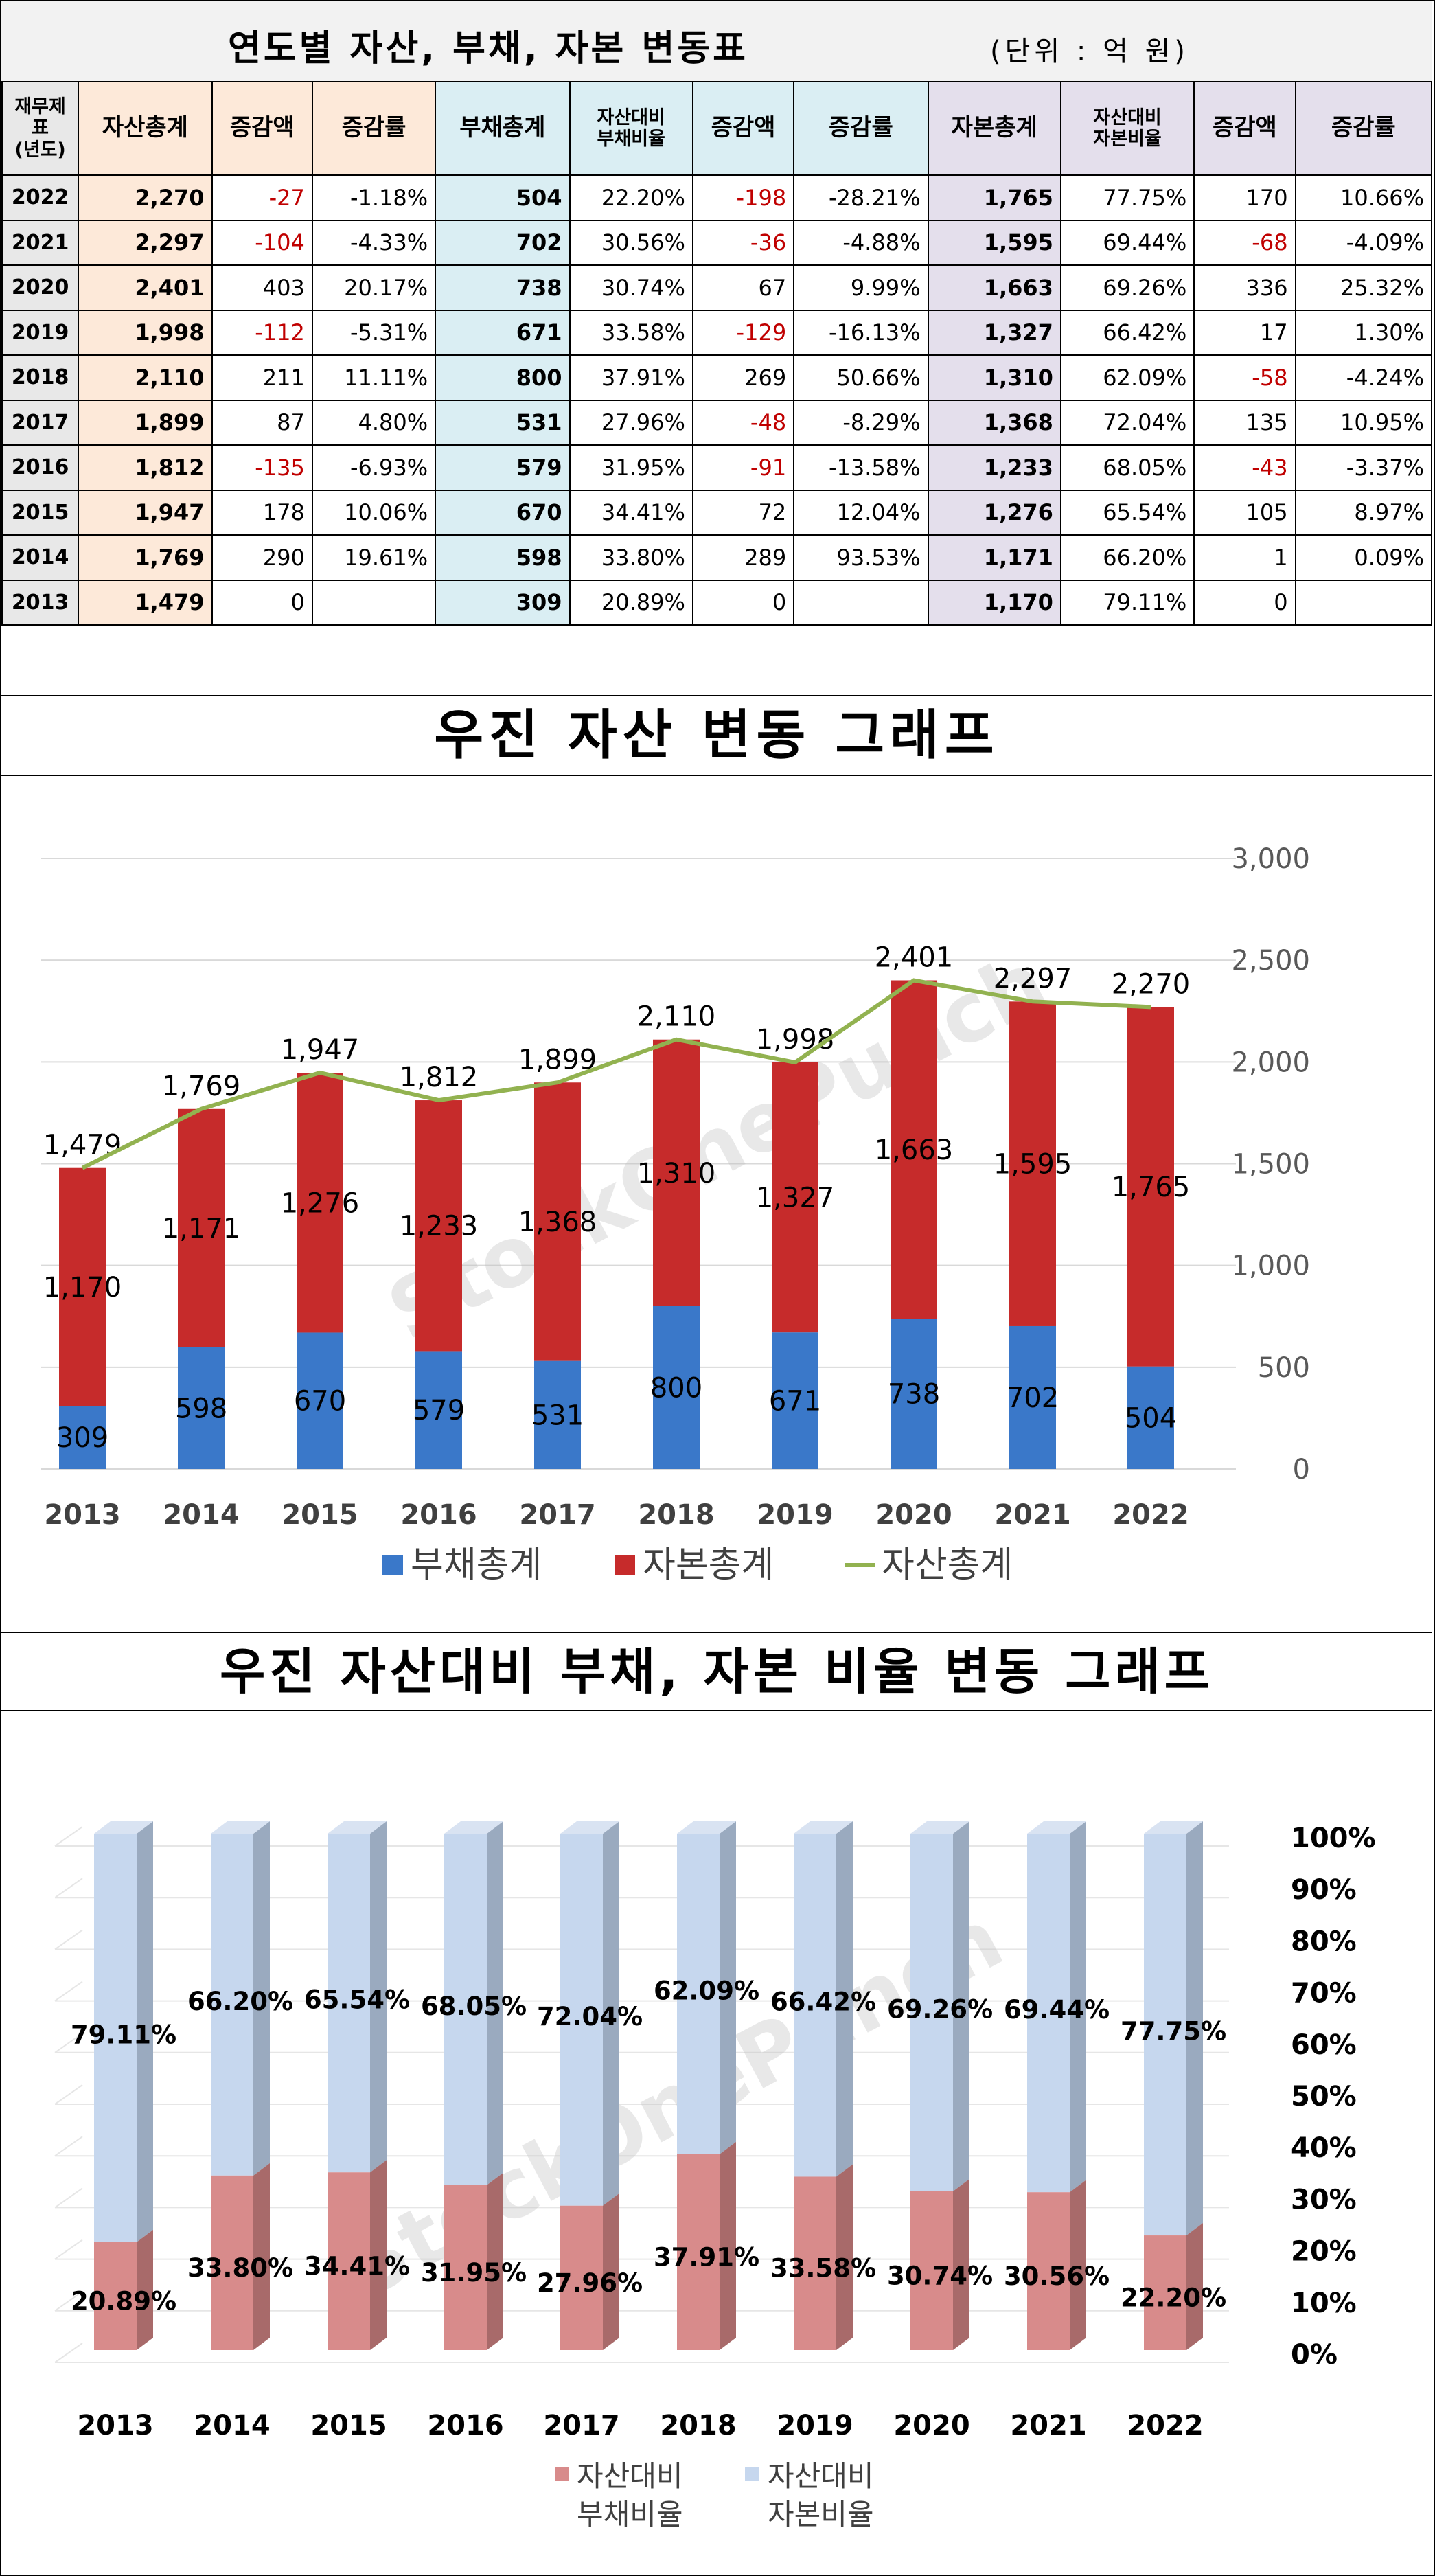  I want to click on column-header: 증감액, so click(1244, 128).